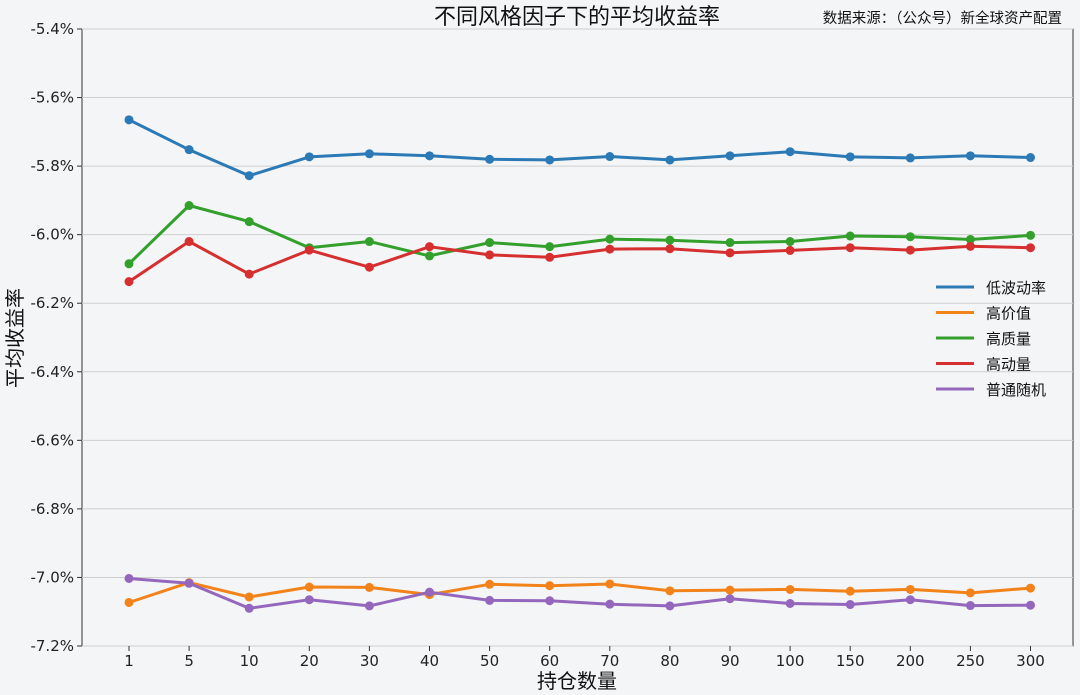  What do you see at coordinates (369, 661) in the screenshot?
I see `x-tick-label: 30` at bounding box center [369, 661].